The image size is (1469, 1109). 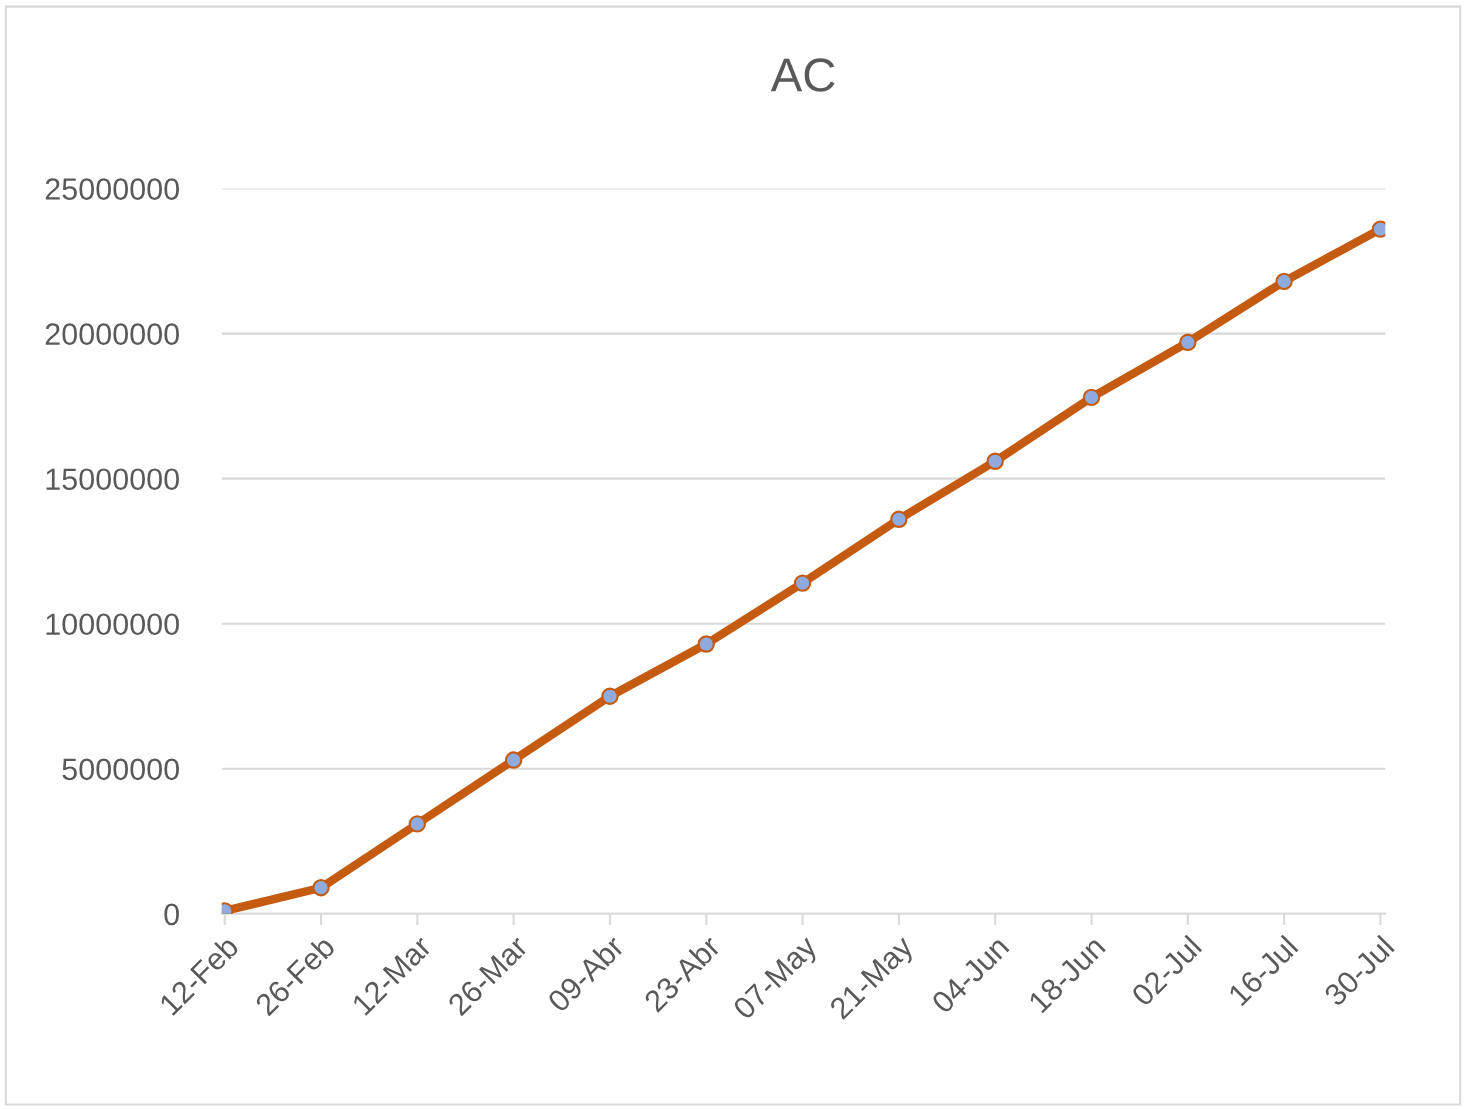 What do you see at coordinates (112, 479) in the screenshot?
I see `y-tick-label: 15000000` at bounding box center [112, 479].